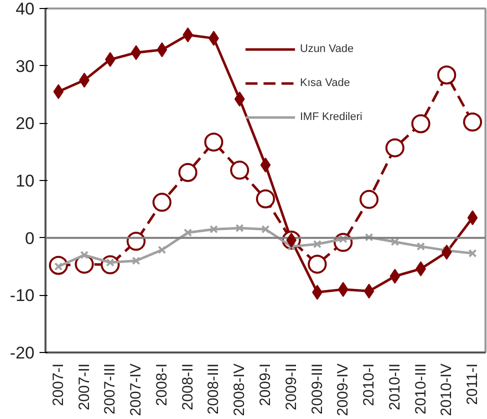 This screenshot has height=419, width=487. Describe the element at coordinates (317, 388) in the screenshot. I see `x-tick-label: 2009-III` at that location.